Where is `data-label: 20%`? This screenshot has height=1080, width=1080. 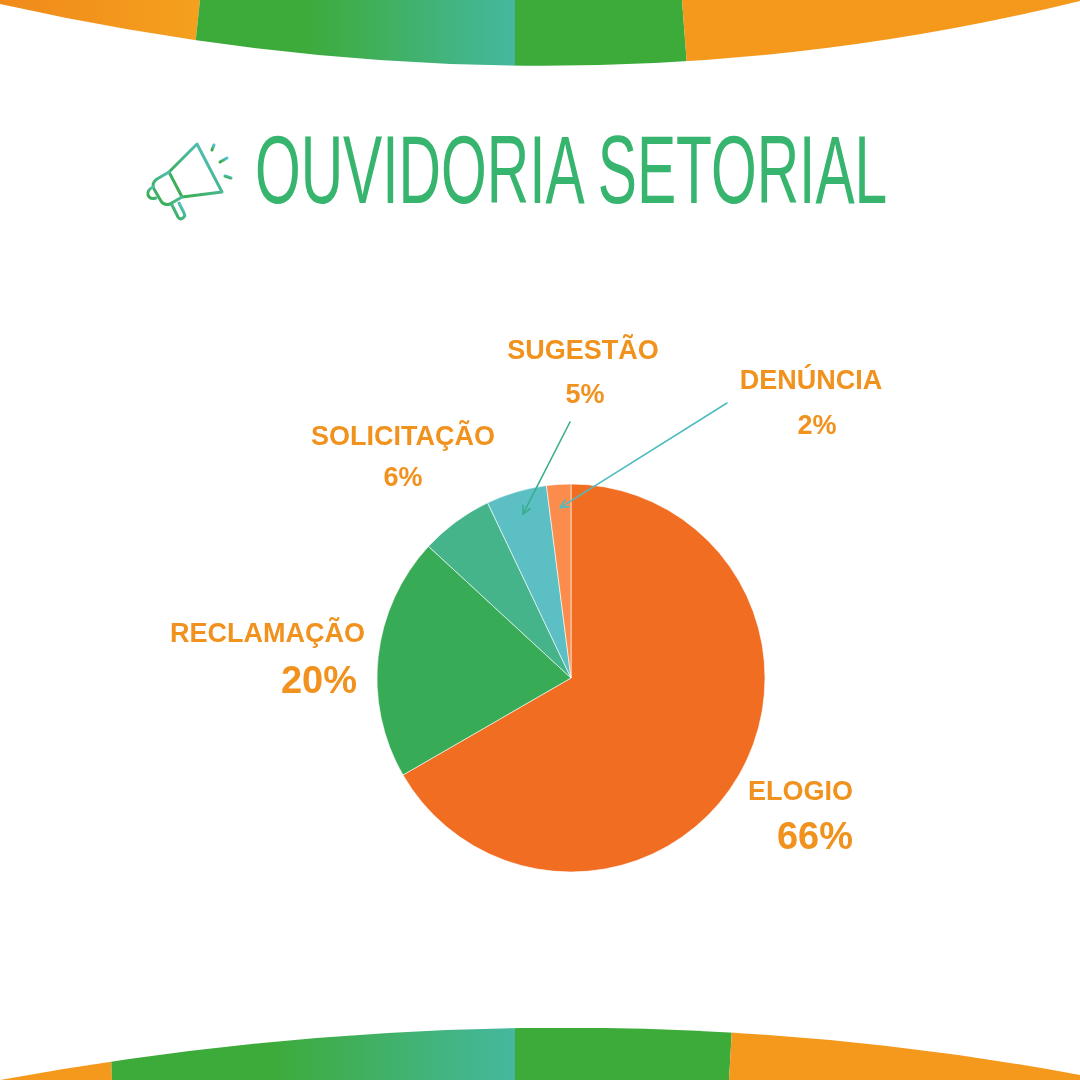
data-label: 20% is located at coordinates (318, 680).